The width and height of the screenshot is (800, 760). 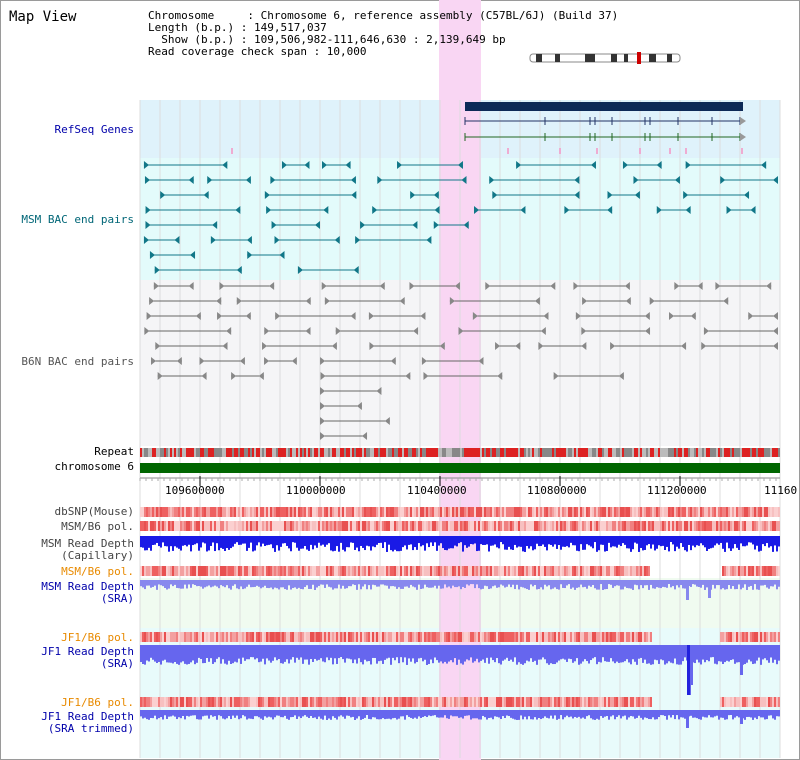 I want to click on track-label-b6n-bac: B6N BAC end pairs, so click(x=77, y=361).